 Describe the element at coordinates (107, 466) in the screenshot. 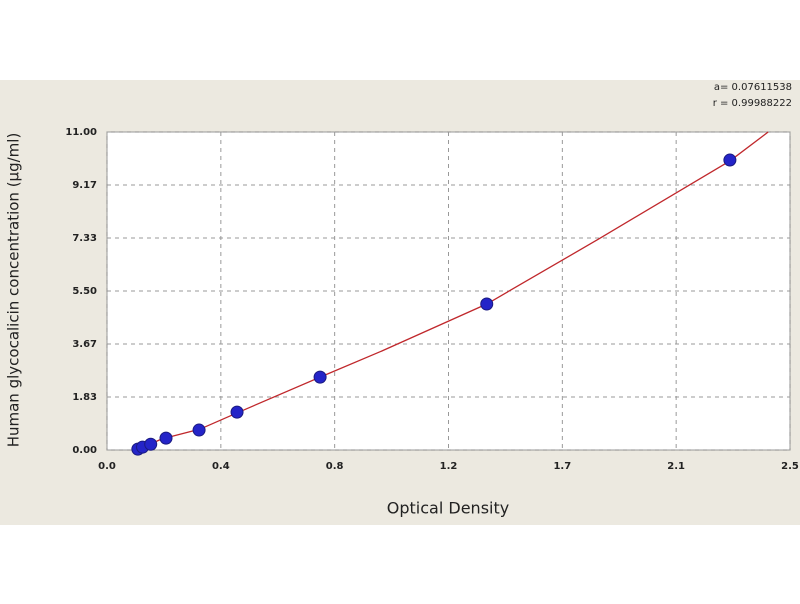

I see `x-tick-label: 0.0` at that location.